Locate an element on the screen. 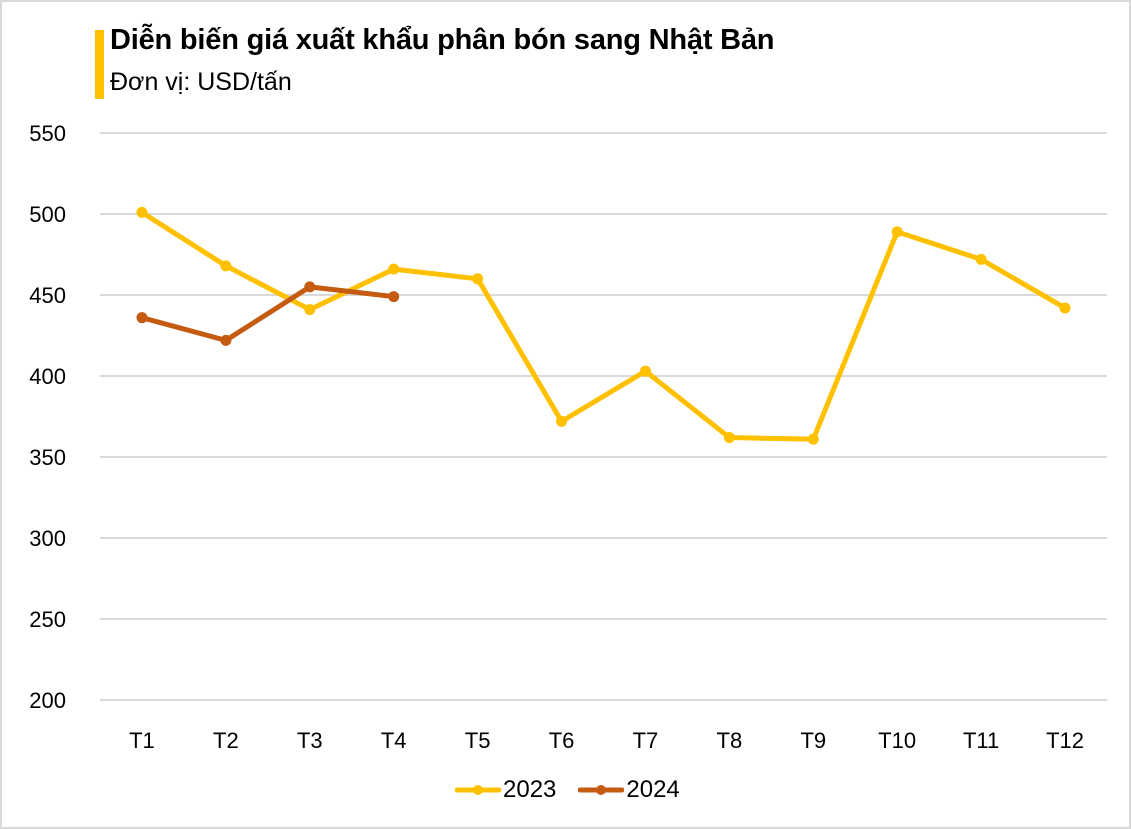  x-tick-label: T12 is located at coordinates (1065, 740).